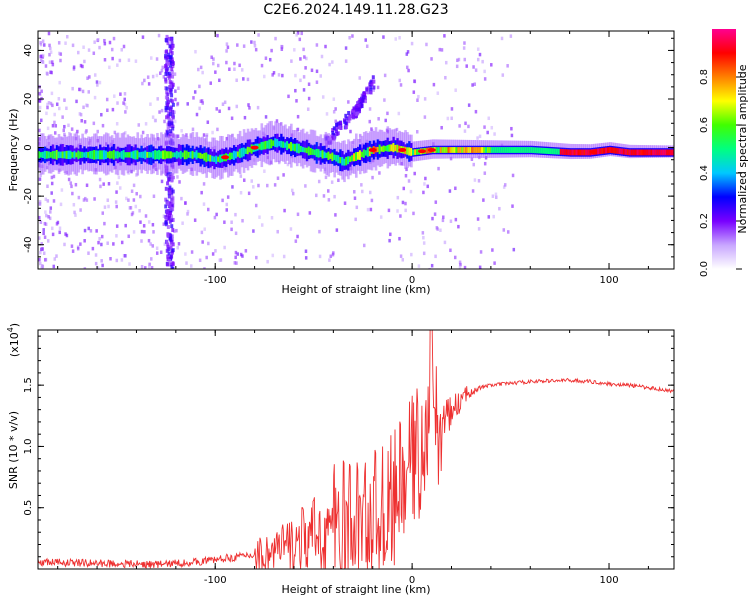 Image resolution: width=750 pixels, height=600 pixels. What do you see at coordinates (412, 280) in the screenshot?
I see `spectrogram-xtick-label: 0` at bounding box center [412, 280].